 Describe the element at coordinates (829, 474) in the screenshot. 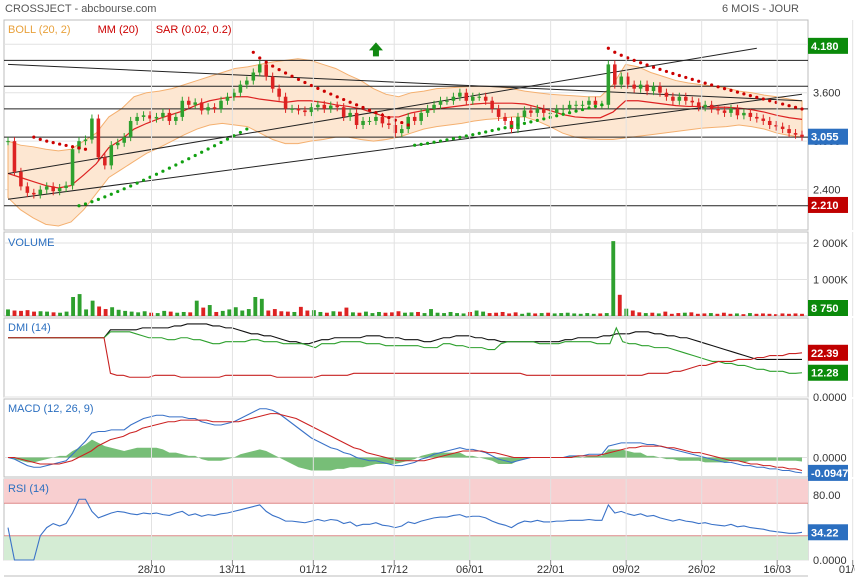

I see `macd-value-tag: -0.0947` at that location.